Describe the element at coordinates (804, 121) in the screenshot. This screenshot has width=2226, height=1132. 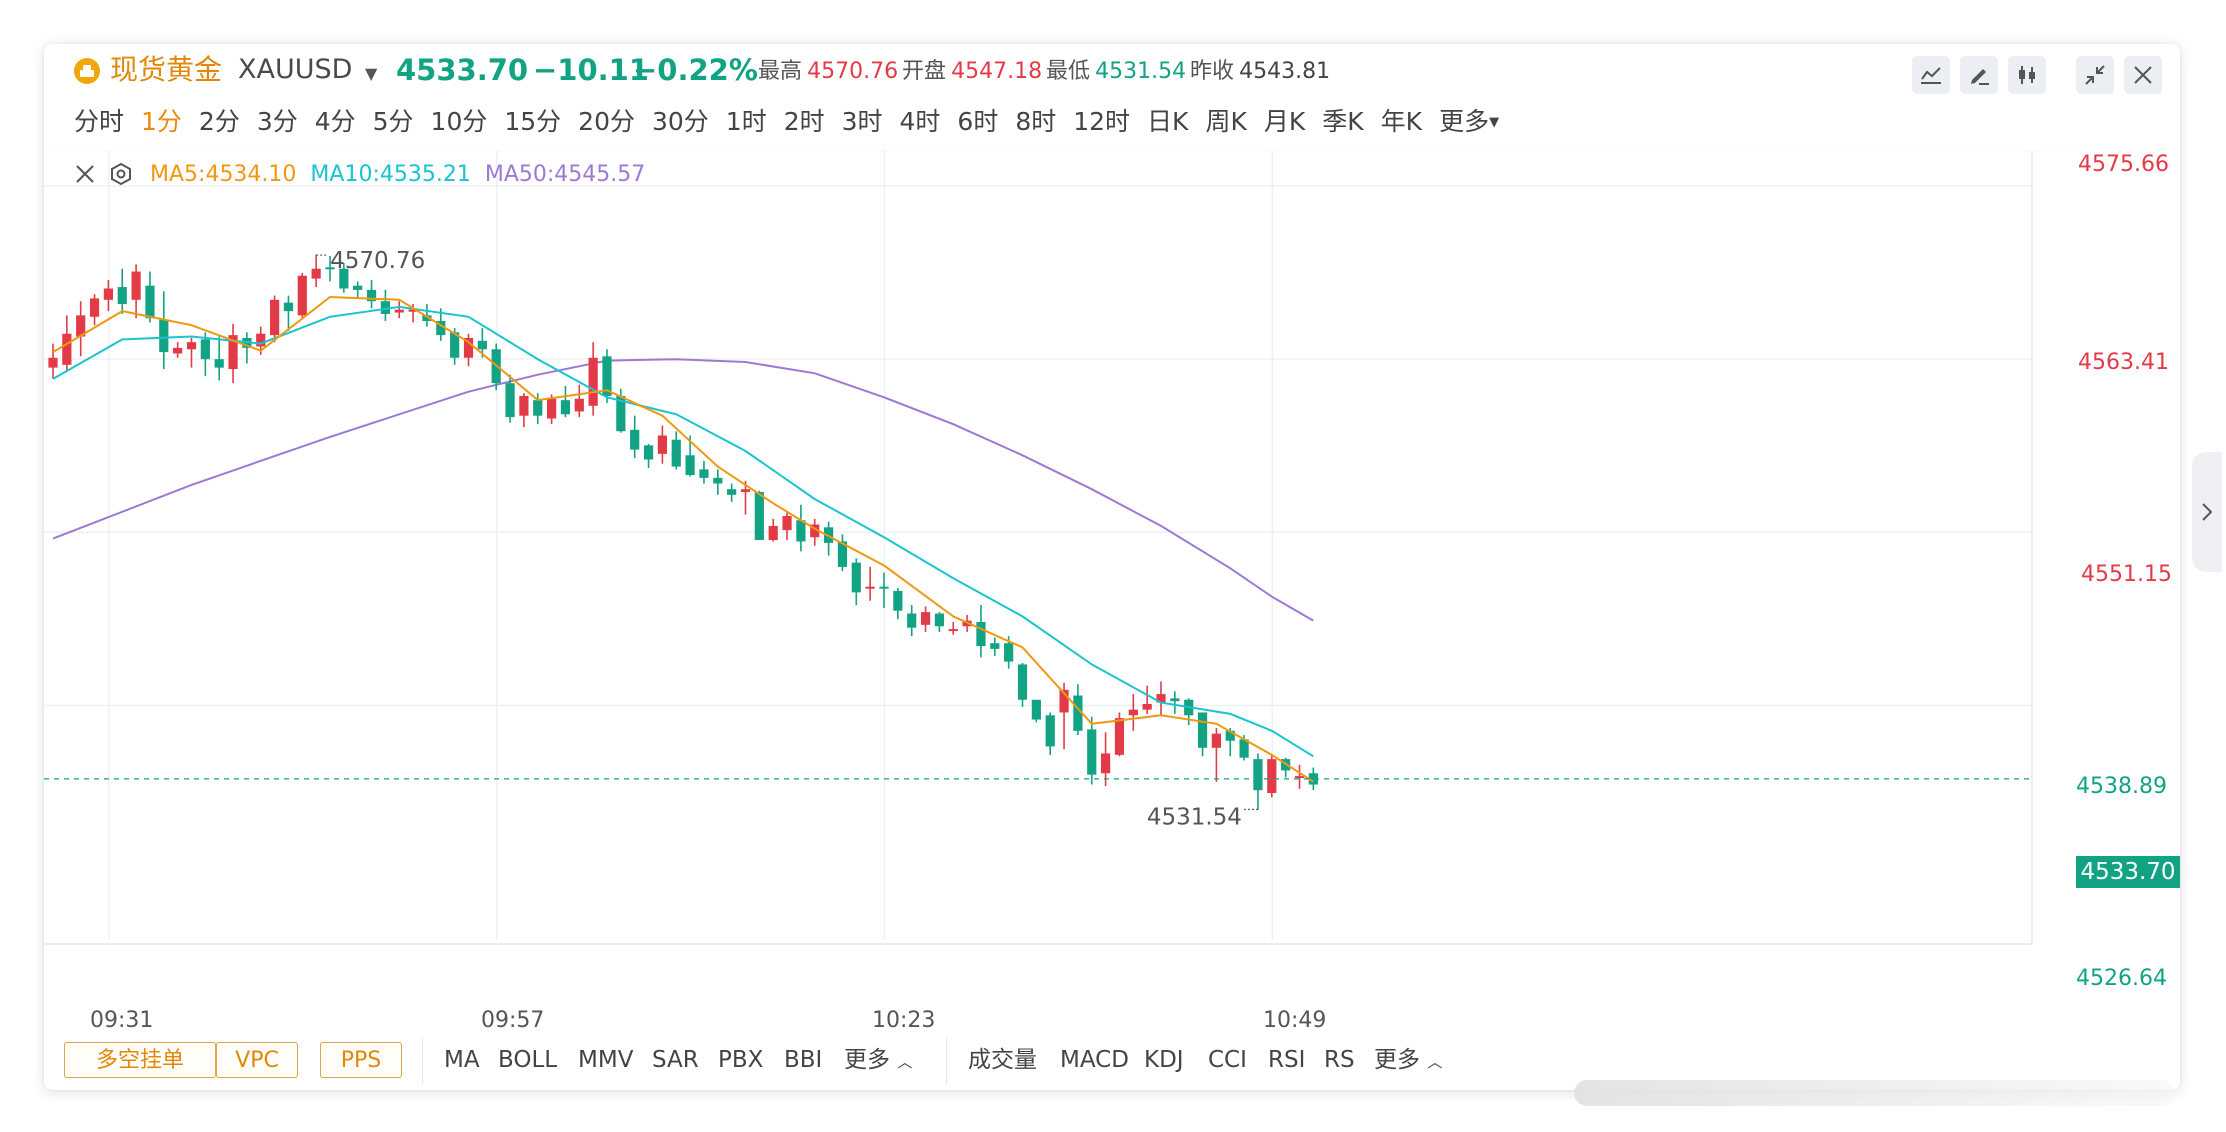
I see `period-option: 2时` at that location.